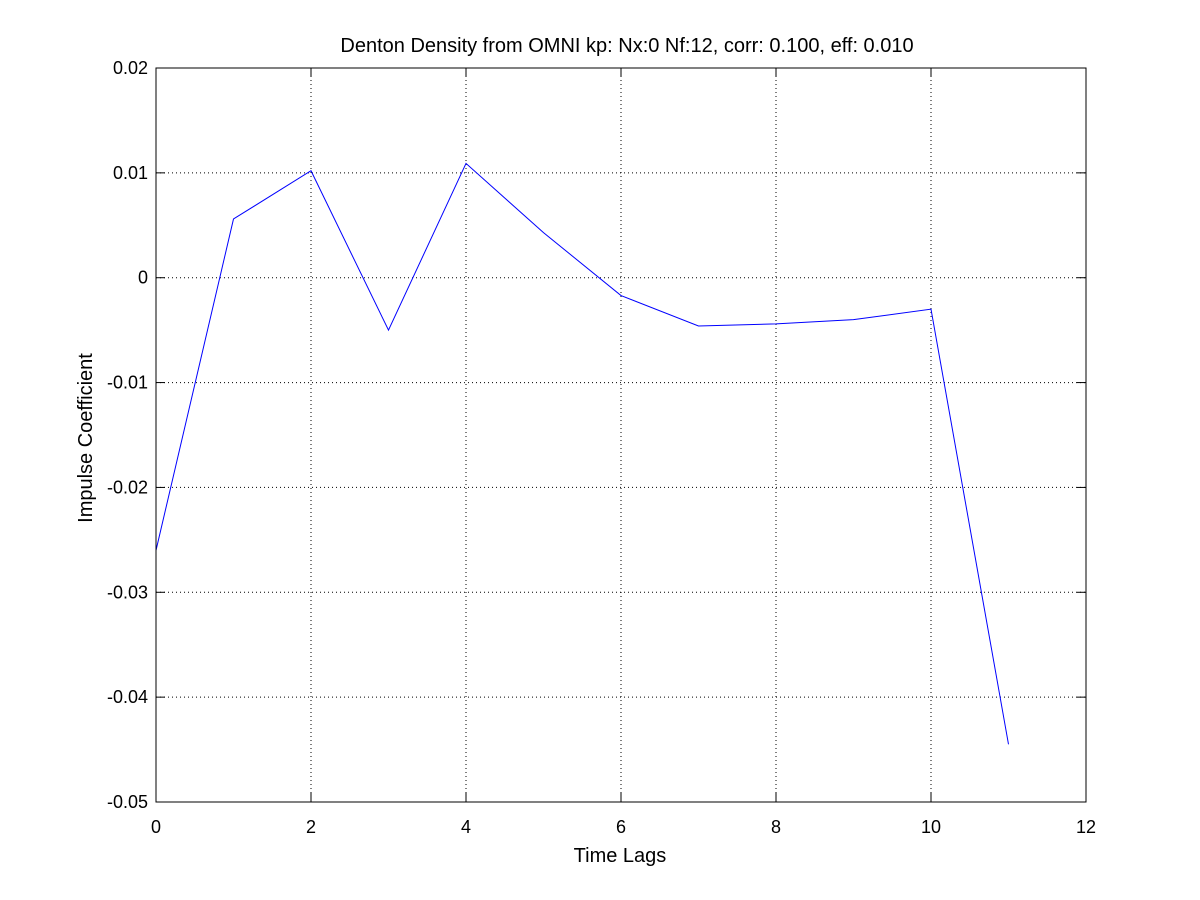 The height and width of the screenshot is (900, 1200). What do you see at coordinates (127, 435) in the screenshot?
I see `y-tick-labels: 0.02 0.01 0 -0.01 -0.02 -0.03 -0.04 -0.05` at bounding box center [127, 435].